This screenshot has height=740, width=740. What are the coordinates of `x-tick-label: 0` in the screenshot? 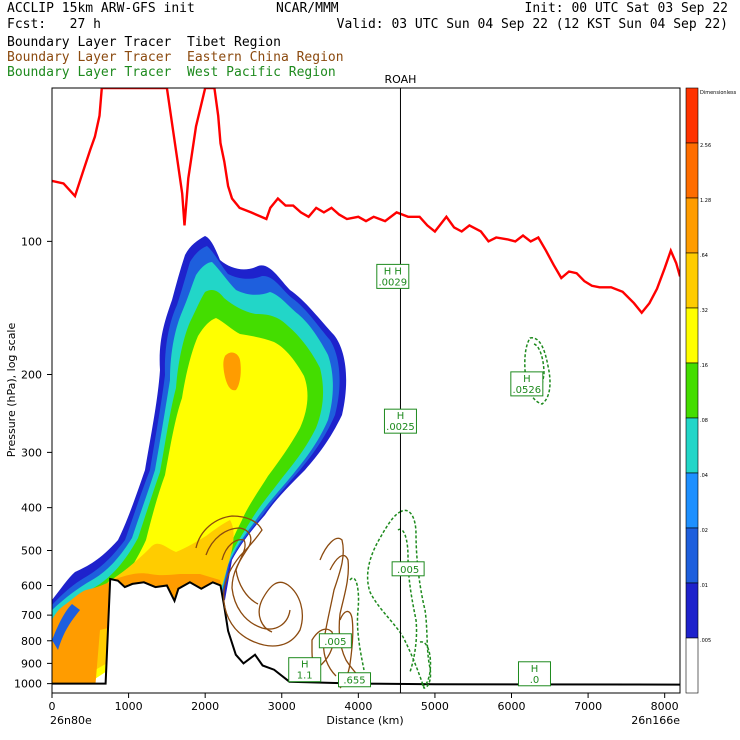 It's located at (52, 706).